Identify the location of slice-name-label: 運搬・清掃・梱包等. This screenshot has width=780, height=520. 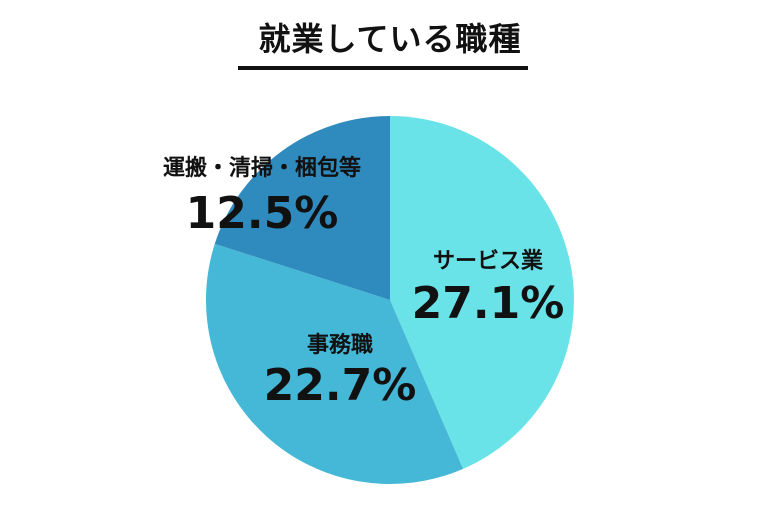
(262, 168).